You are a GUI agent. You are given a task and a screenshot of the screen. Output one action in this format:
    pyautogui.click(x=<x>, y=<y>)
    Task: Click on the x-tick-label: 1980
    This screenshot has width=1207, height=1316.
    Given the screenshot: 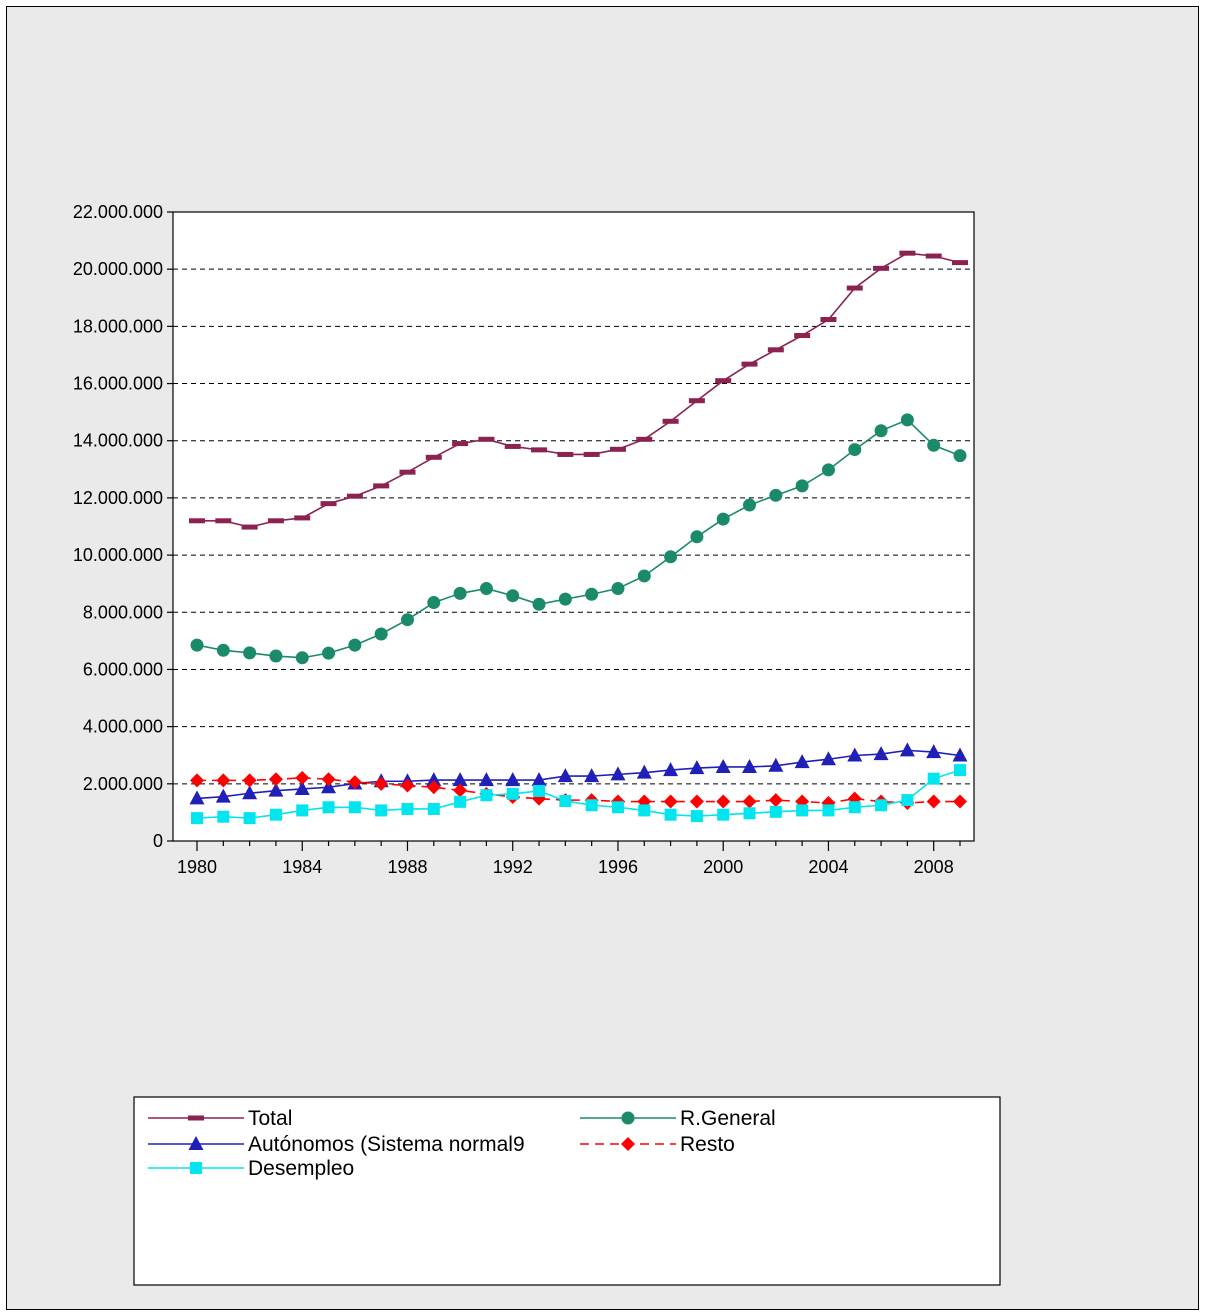 What is the action you would take?
    pyautogui.click(x=197, y=867)
    